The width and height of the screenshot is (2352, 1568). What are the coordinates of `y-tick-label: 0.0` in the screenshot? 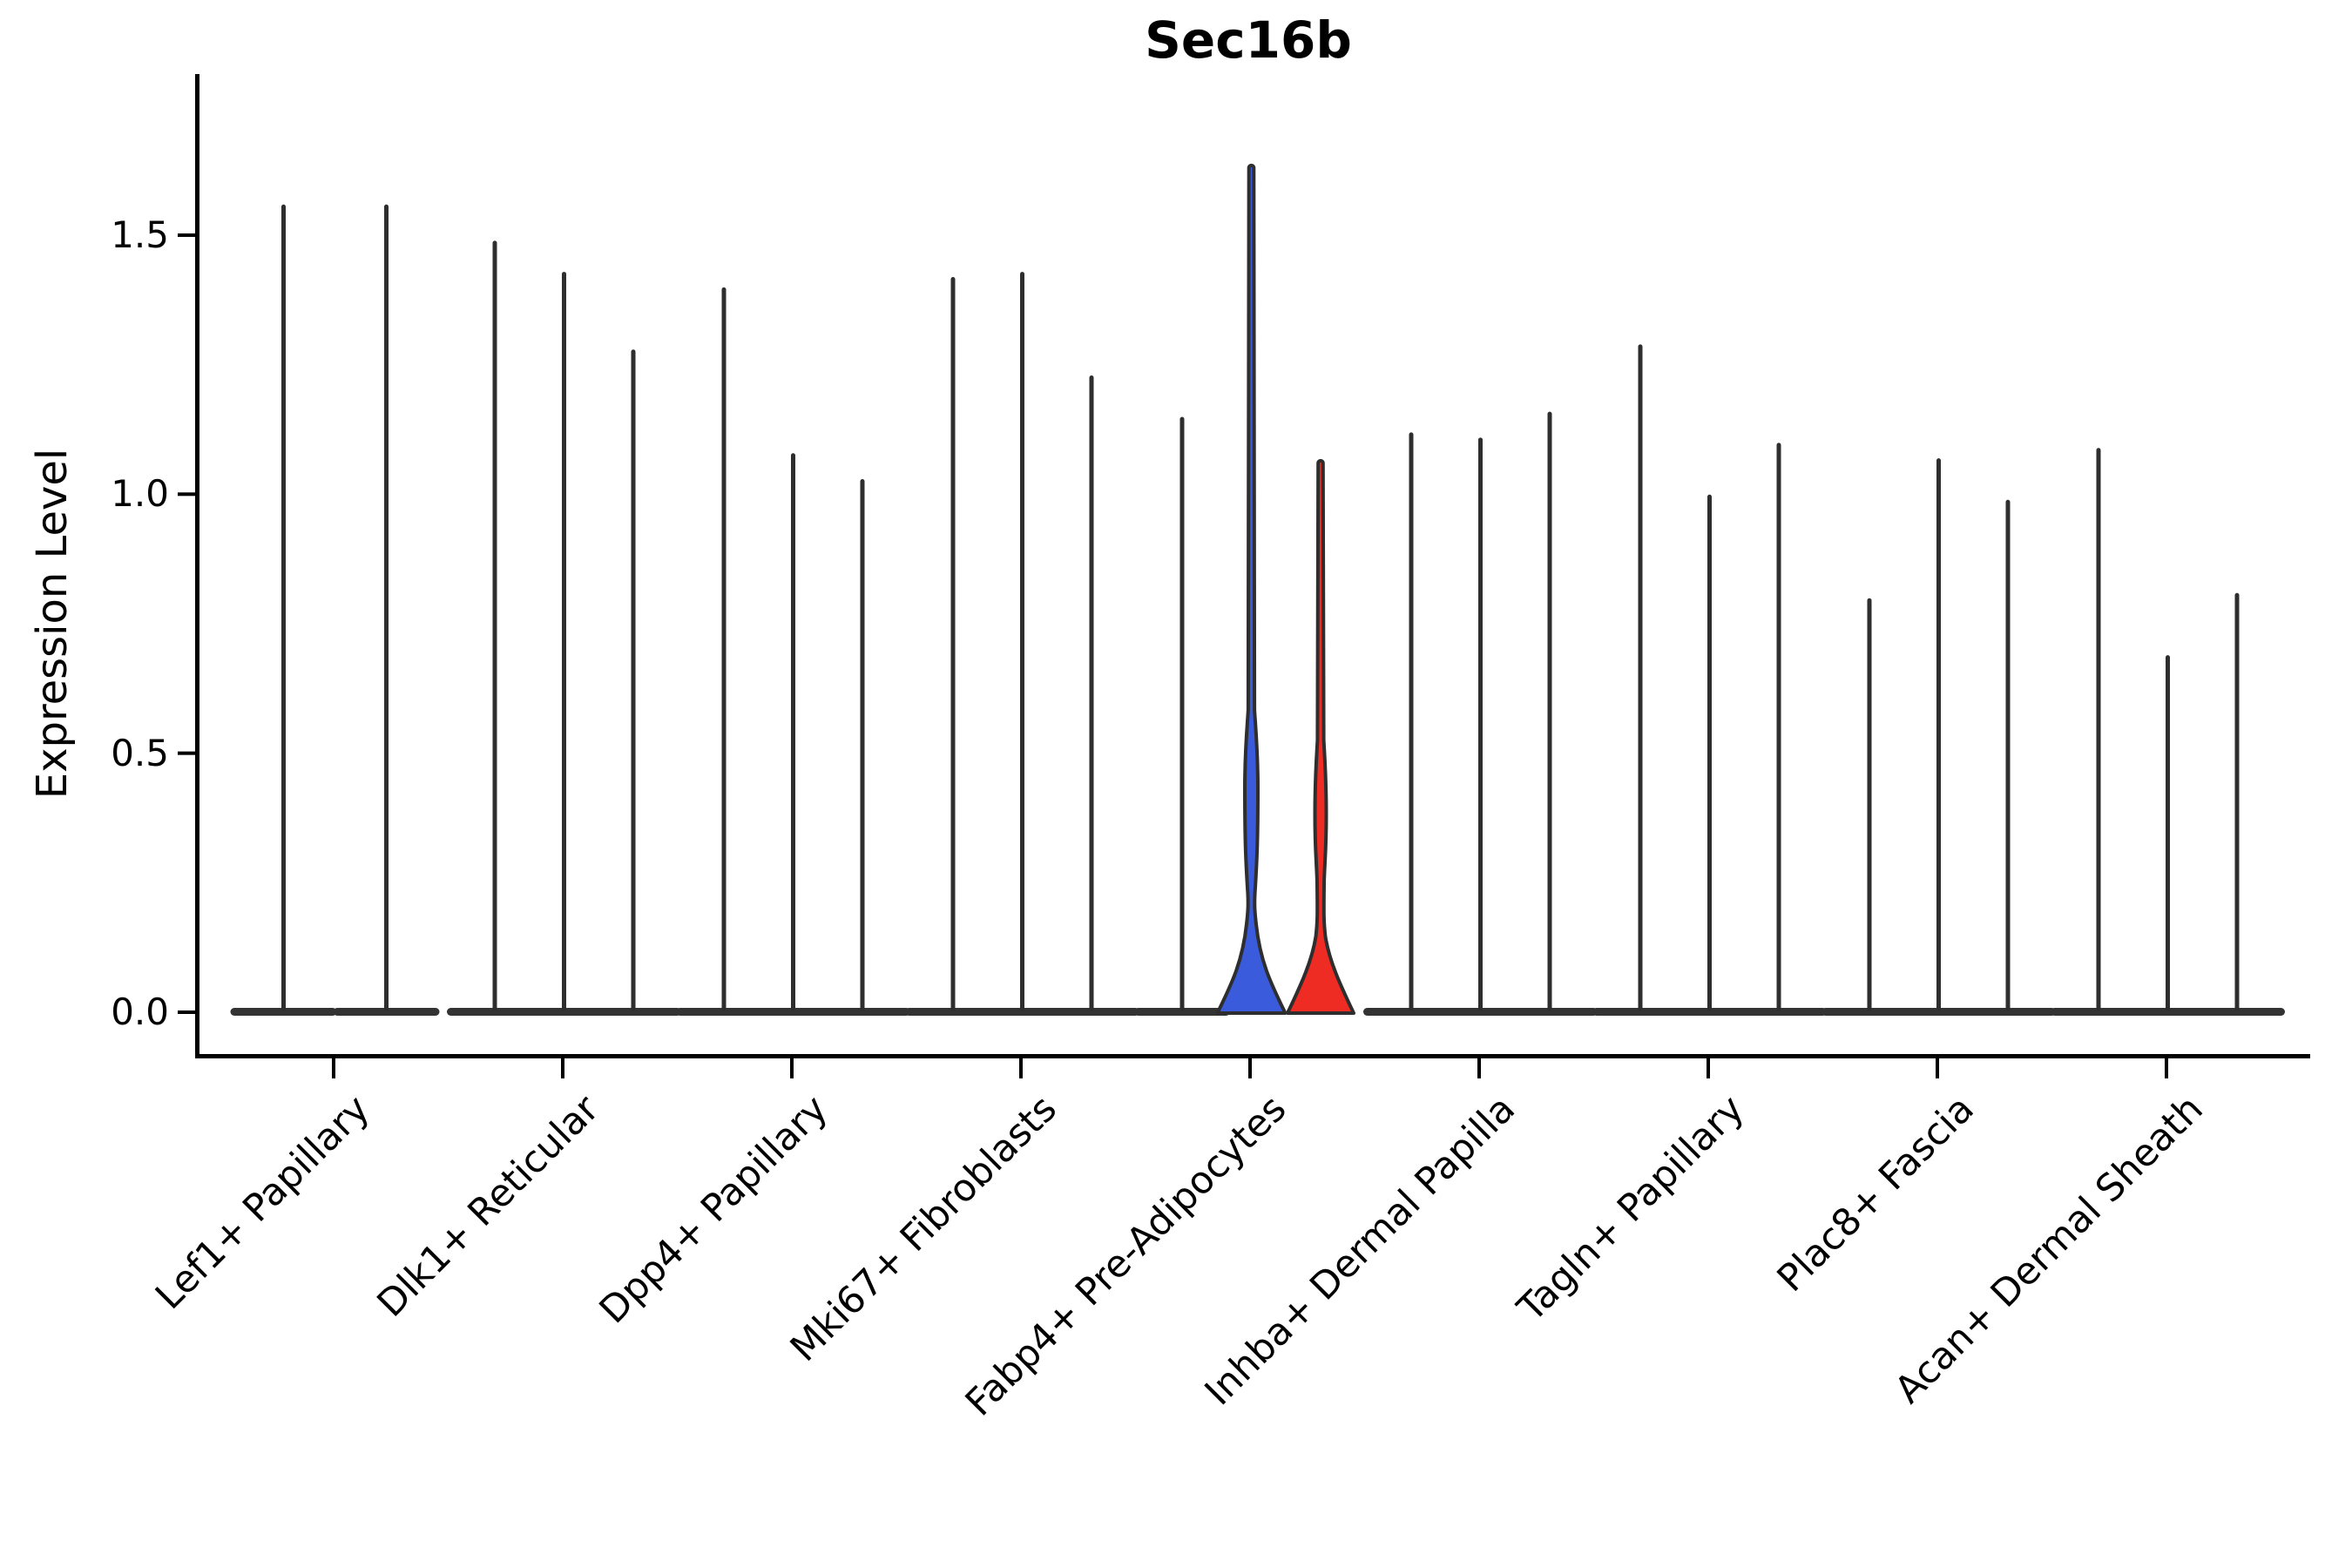 It's located at (140, 1012).